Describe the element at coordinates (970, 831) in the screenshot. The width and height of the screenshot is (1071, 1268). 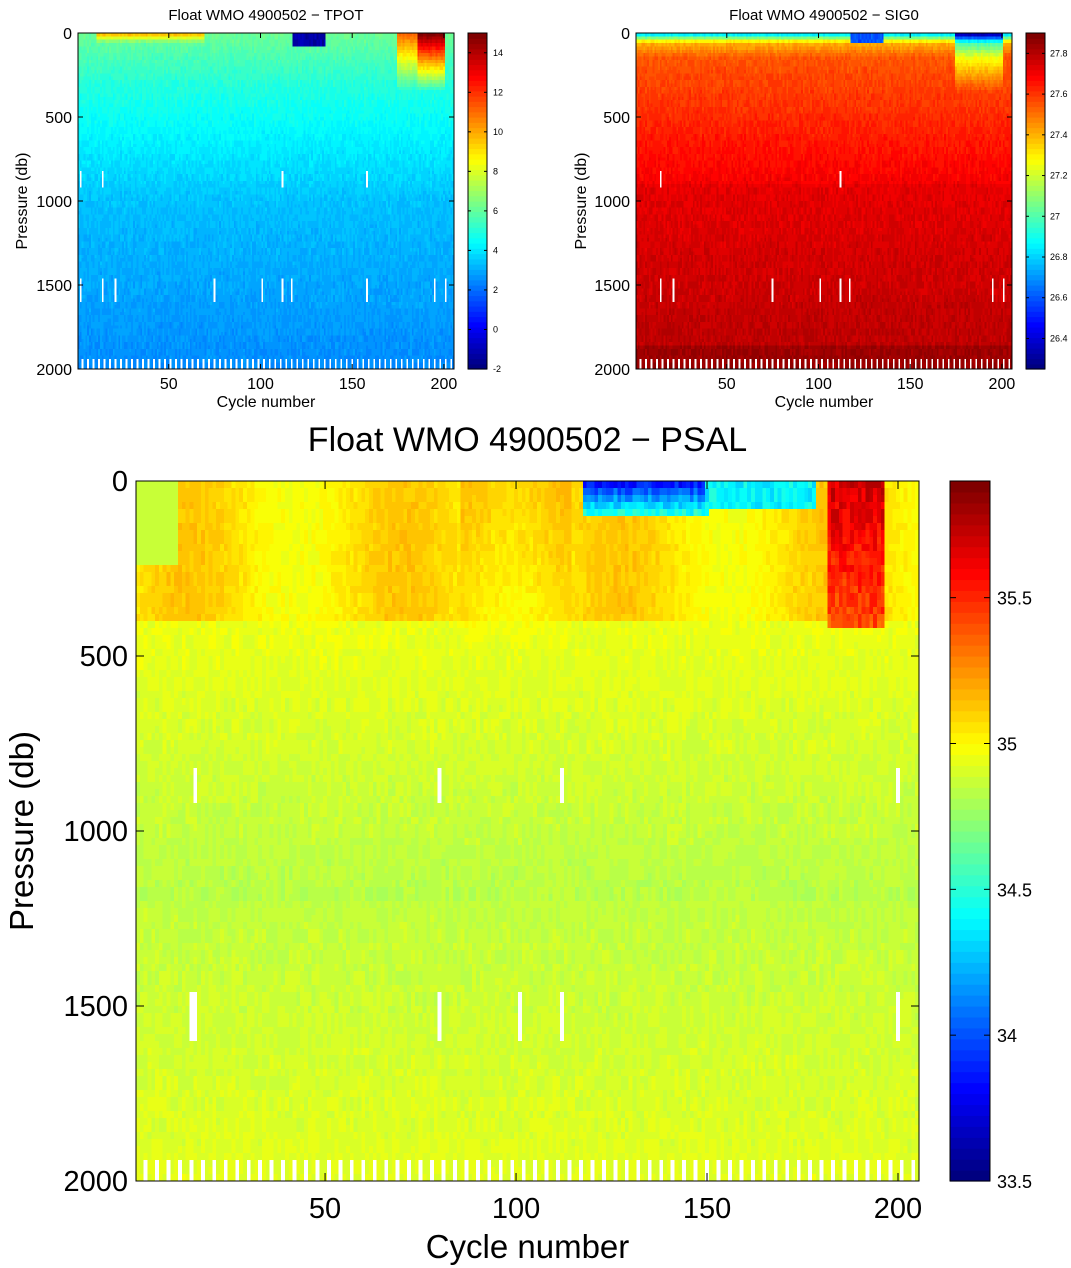
I see `colorbar-frame` at that location.